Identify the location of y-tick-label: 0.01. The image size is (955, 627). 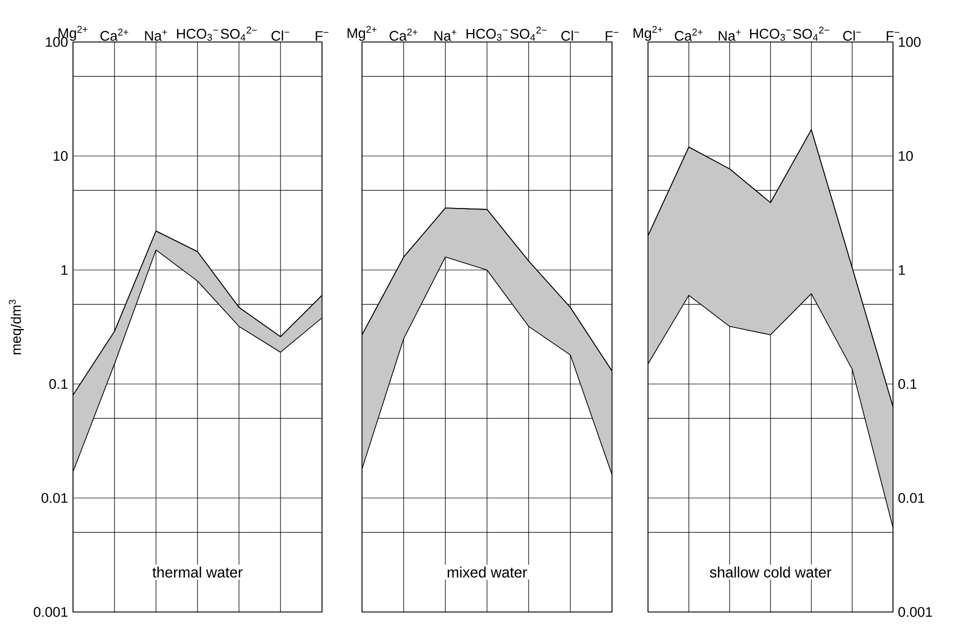
(55, 498).